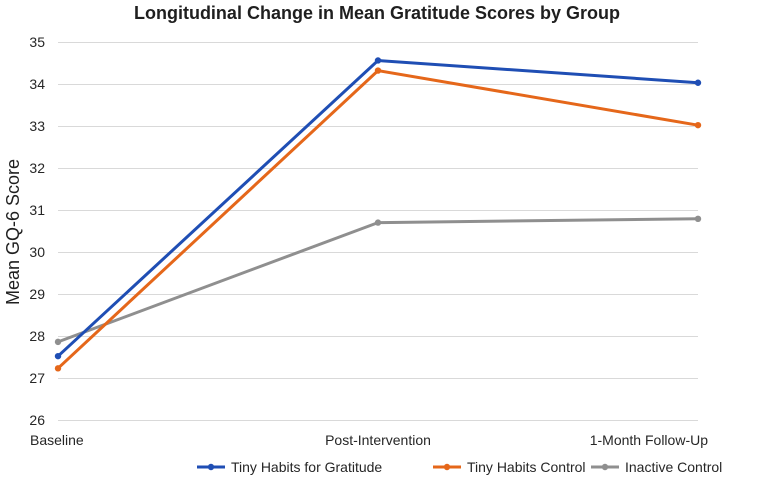 This screenshot has width=767, height=483. Describe the element at coordinates (378, 440) in the screenshot. I see `x-tick-label-2: Post-Intervention` at that location.